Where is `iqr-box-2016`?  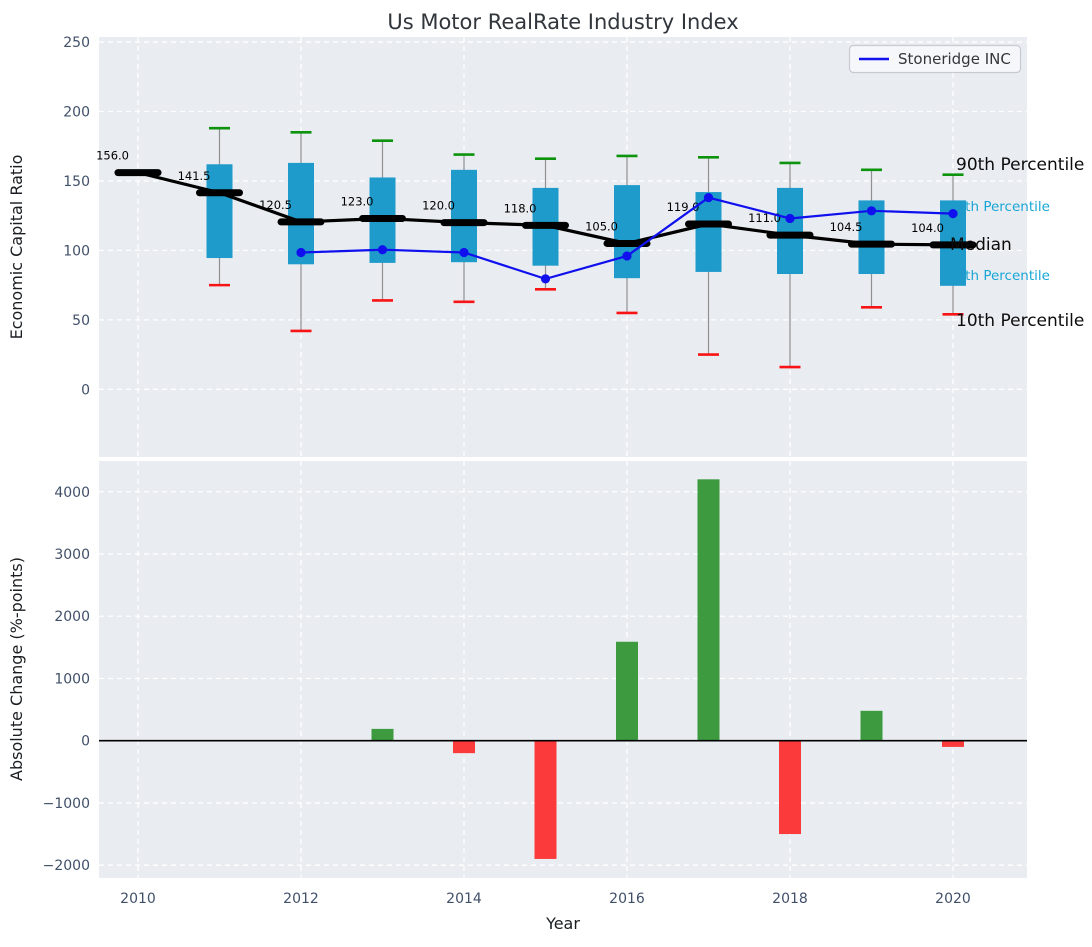 iqr-box-2016 is located at coordinates (627, 232).